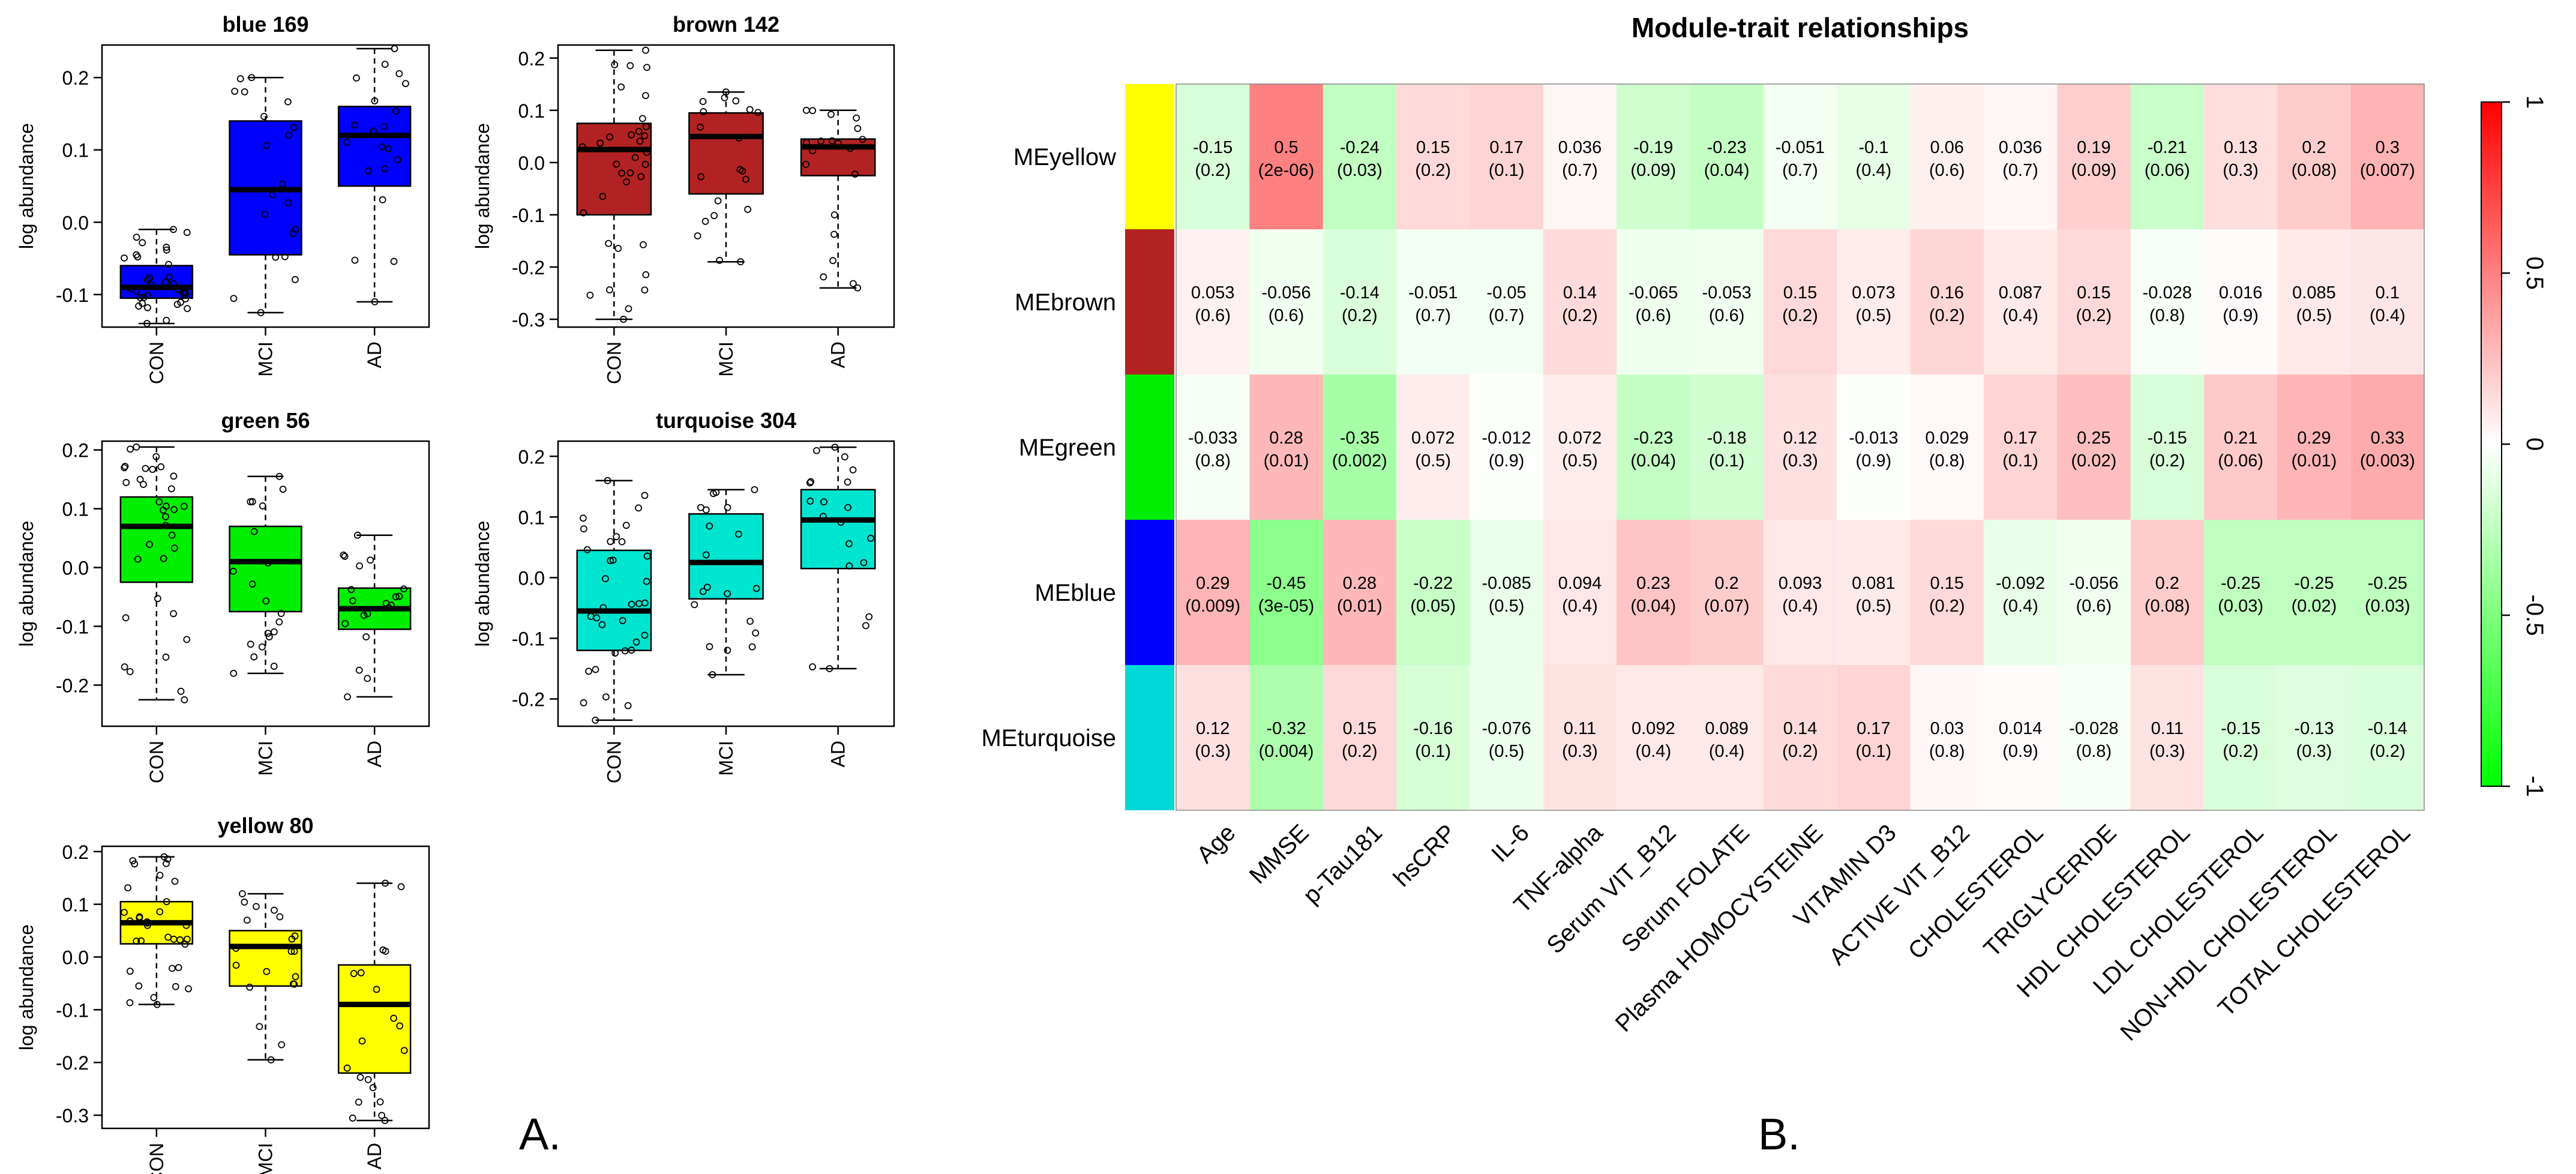  I want to click on cell-pvalue: (0.06), so click(2240, 461).